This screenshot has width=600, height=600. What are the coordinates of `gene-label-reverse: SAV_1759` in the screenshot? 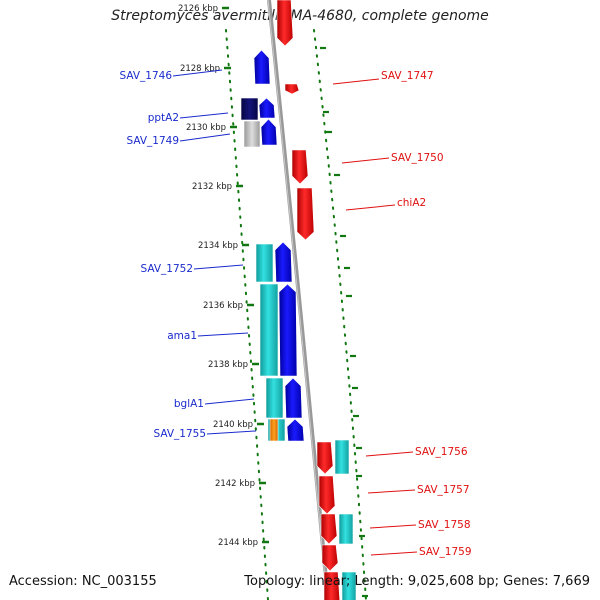 It's located at (445, 552).